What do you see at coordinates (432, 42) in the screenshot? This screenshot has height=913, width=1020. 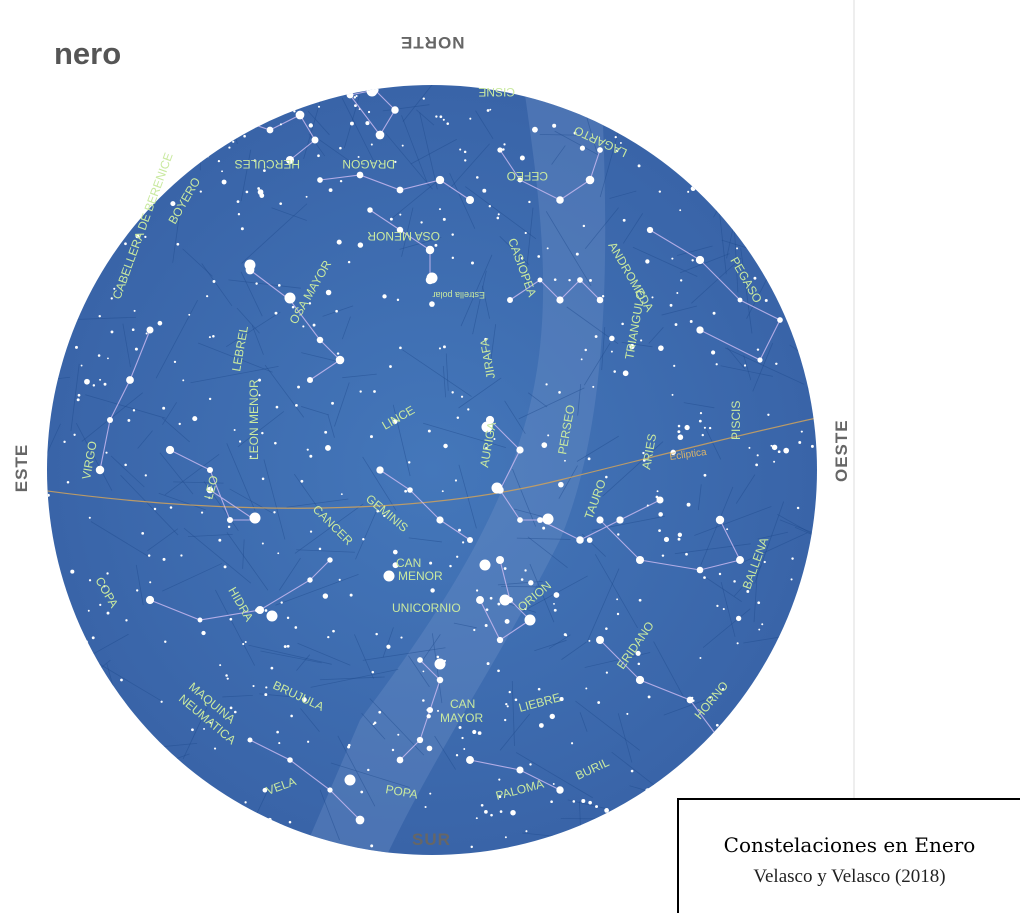 I see `cardinal-north: NORTE` at bounding box center [432, 42].